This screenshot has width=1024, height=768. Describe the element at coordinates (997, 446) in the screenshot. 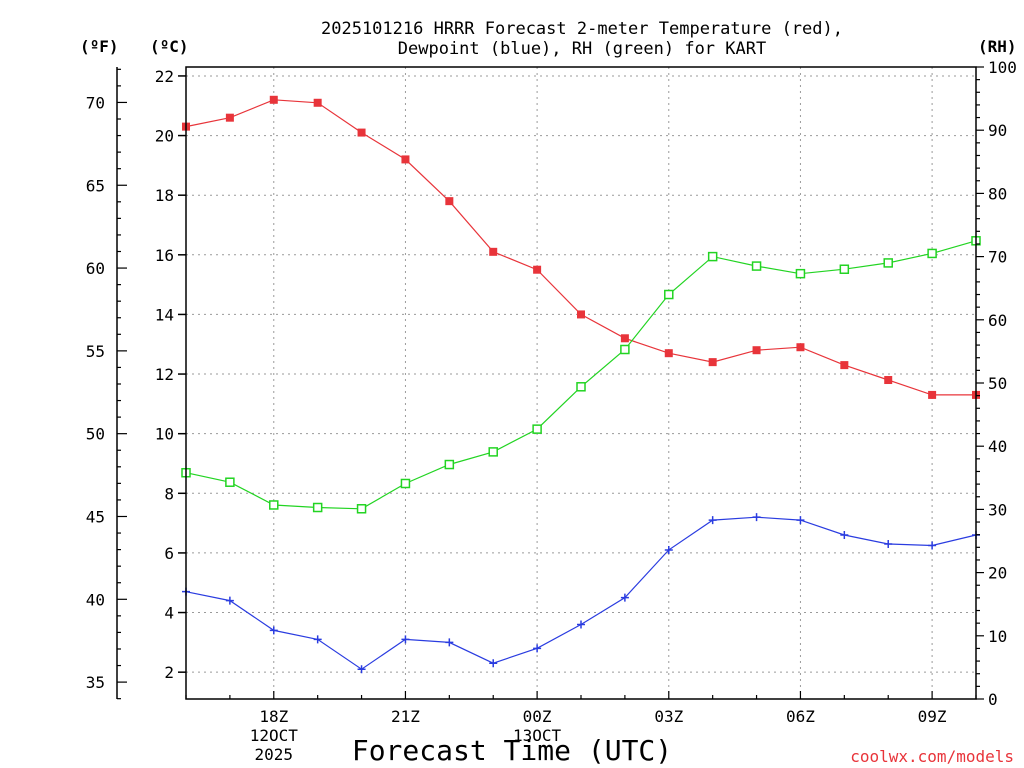

I see `rh-tick-label: 40` at that location.